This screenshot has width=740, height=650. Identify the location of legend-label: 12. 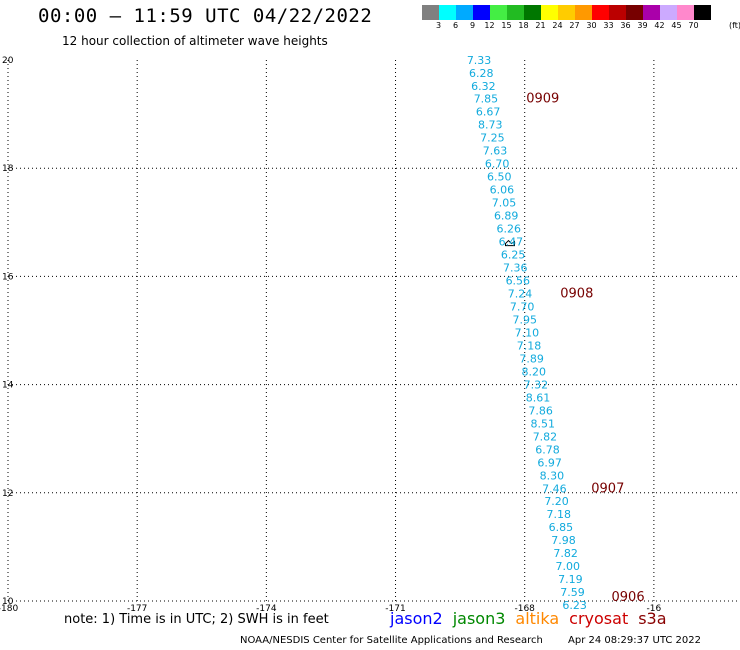
(489, 25).